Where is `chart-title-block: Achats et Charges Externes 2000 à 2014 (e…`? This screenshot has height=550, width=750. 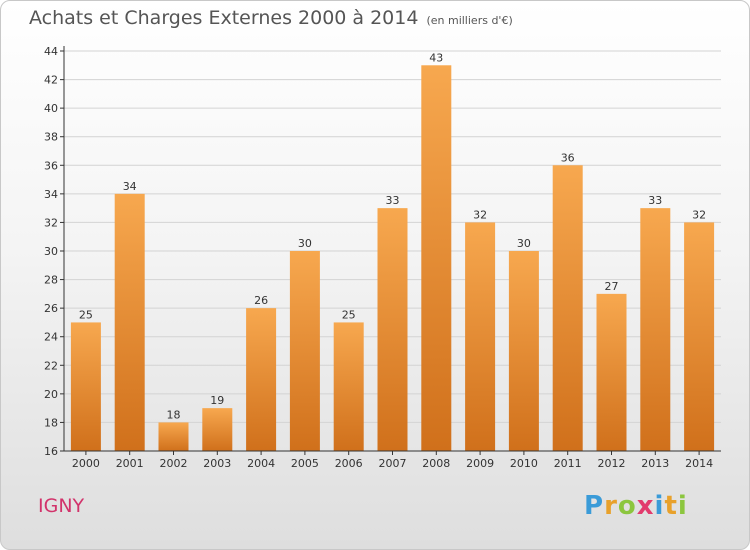
chart-title-block: Achats et Charges Externes 2000 à 2014 (e… is located at coordinates (271, 18).